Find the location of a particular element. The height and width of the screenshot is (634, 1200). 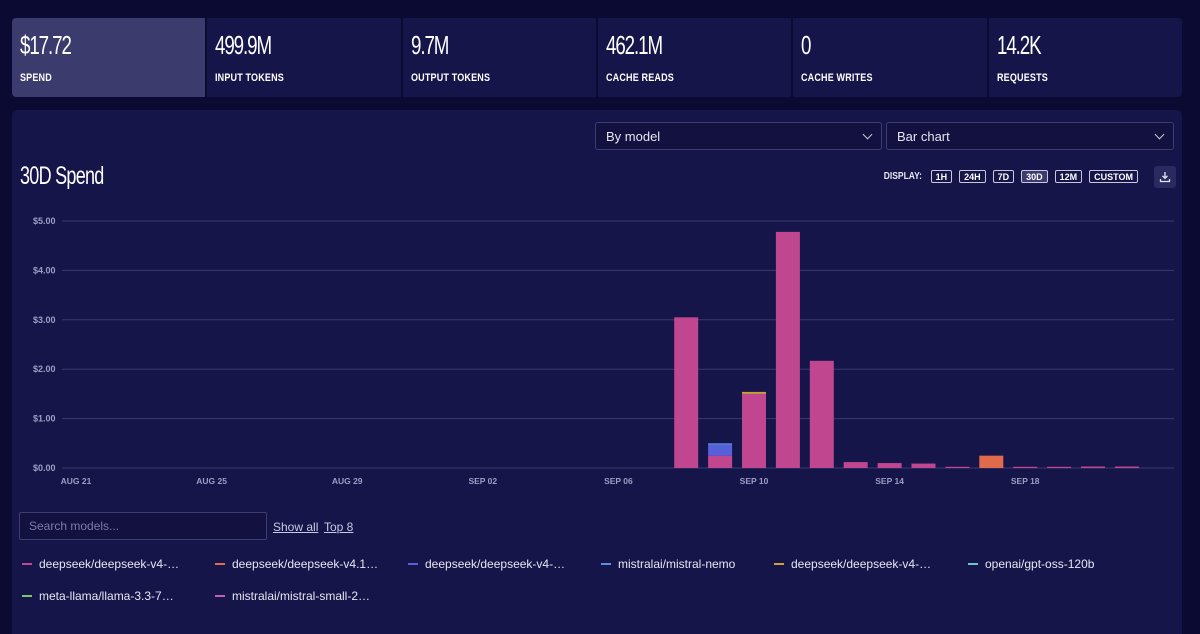

show-all-link: Show all is located at coordinates (296, 527).